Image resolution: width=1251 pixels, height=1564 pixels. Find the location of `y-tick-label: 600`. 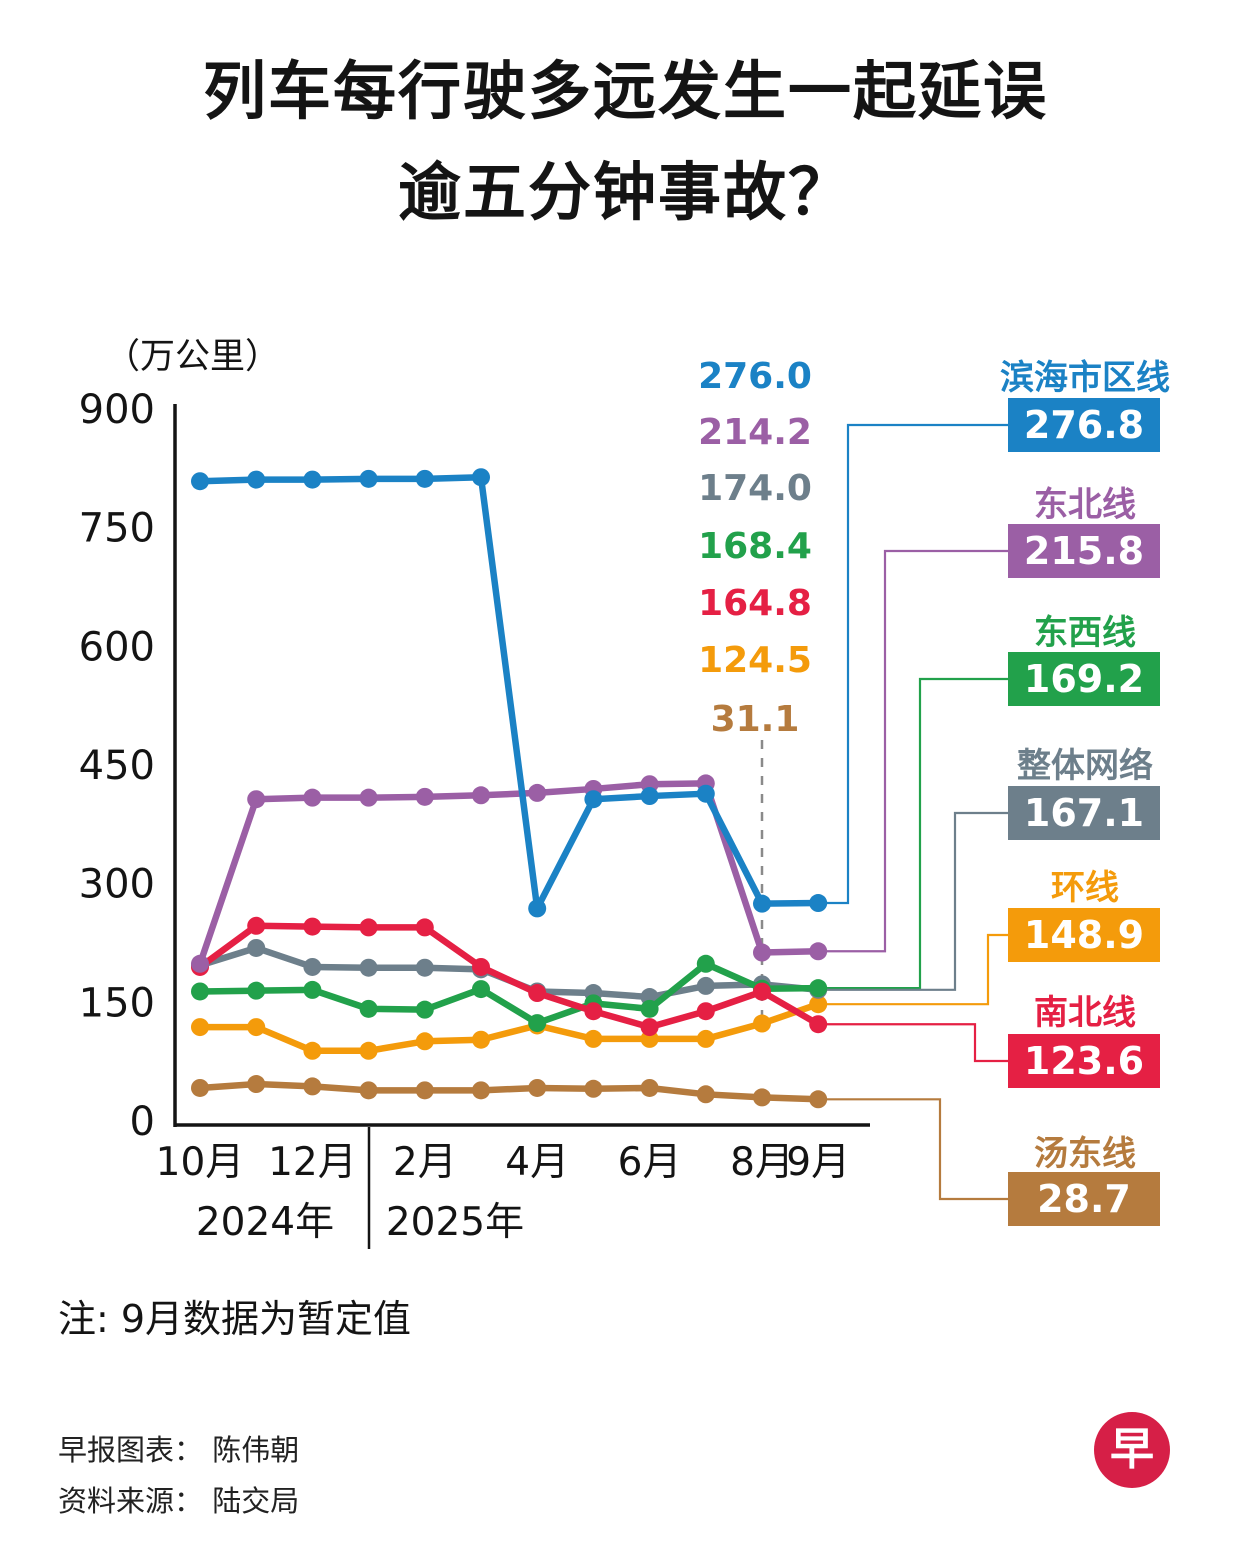

y-tick-label: 600 is located at coordinates (117, 647).